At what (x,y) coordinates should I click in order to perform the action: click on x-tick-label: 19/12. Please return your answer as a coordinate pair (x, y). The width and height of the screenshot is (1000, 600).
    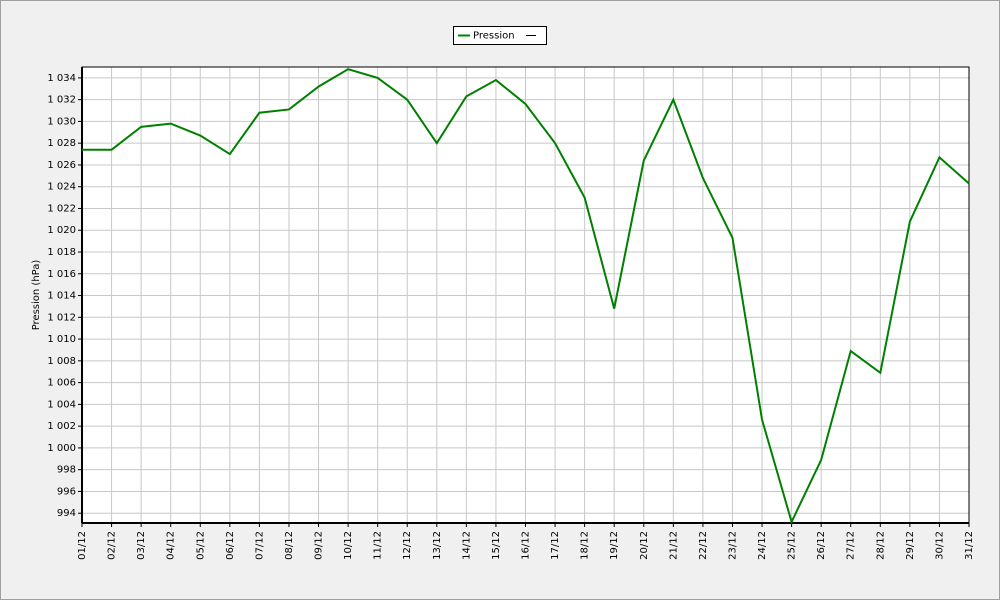
    Looking at the image, I should click on (614, 545).